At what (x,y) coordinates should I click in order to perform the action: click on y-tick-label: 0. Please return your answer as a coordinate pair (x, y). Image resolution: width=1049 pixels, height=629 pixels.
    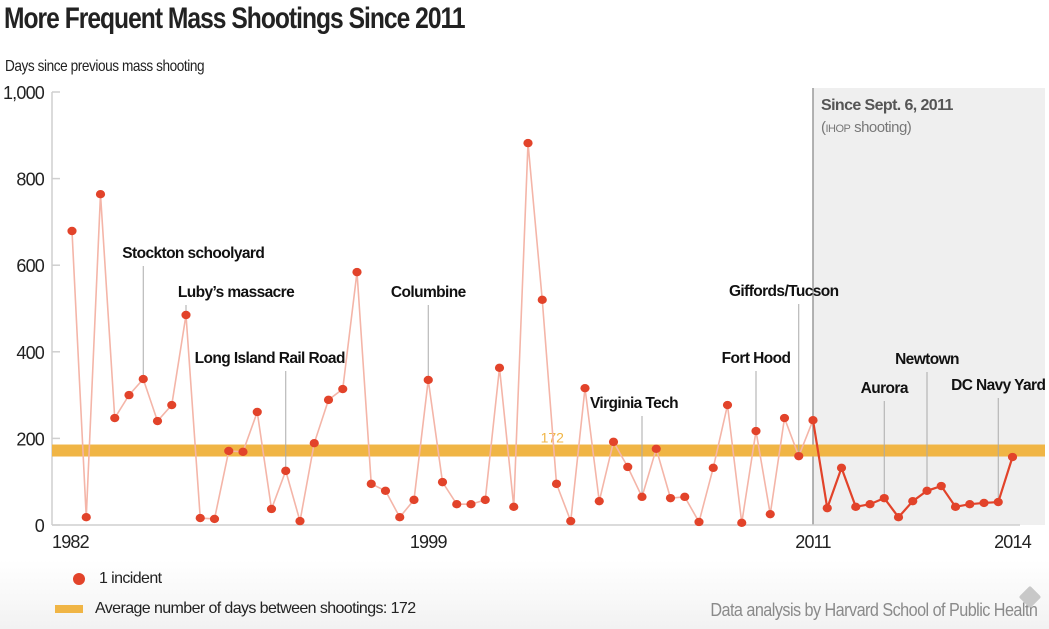
    Looking at the image, I should click on (40, 526).